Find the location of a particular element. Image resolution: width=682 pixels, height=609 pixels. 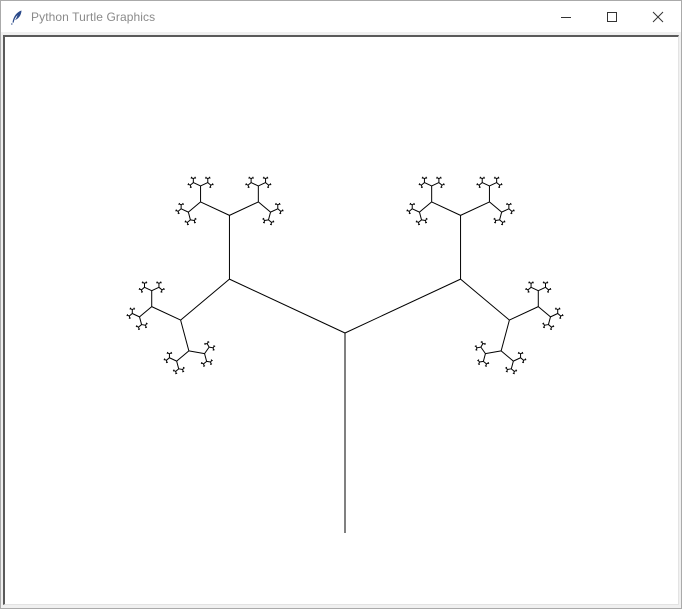

close-button is located at coordinates (658, 16).